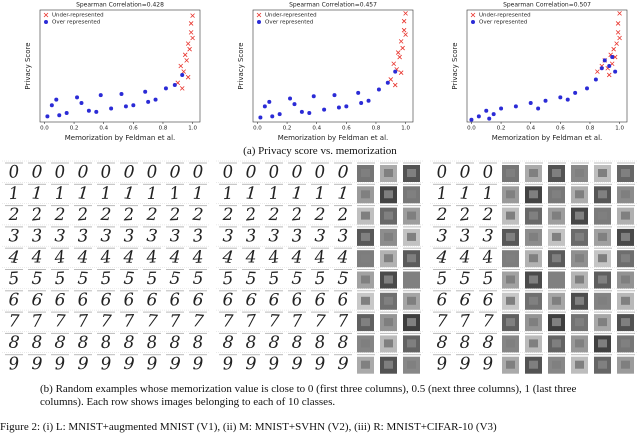 The height and width of the screenshot is (435, 640). Describe the element at coordinates (120, 138) in the screenshot. I see `x-axis-label: Memorization by Feldman et al.` at that location.